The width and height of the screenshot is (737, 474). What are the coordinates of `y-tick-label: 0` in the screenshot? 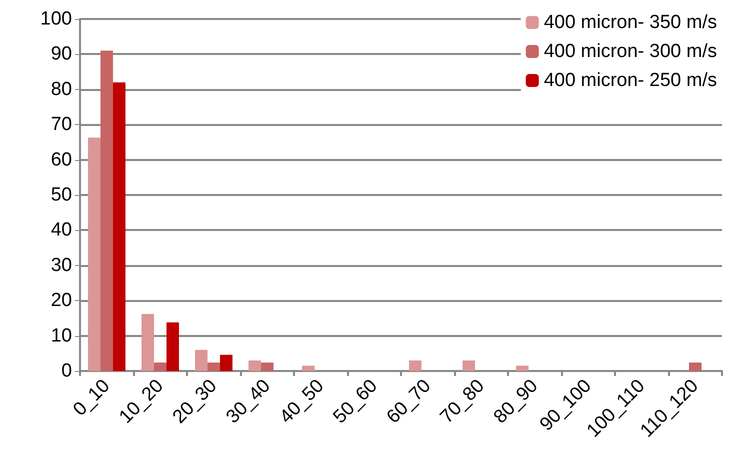 It's located at (66, 371).